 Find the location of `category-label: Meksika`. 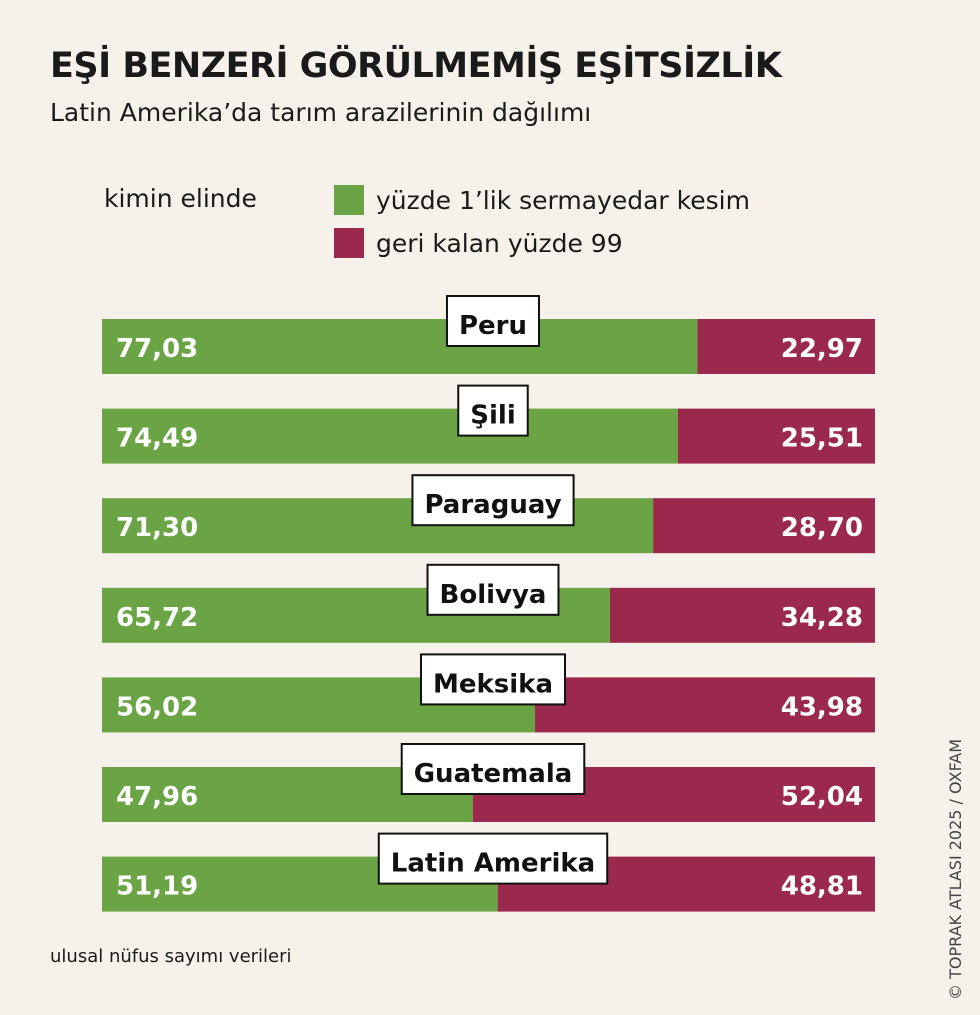

category-label: Meksika is located at coordinates (493, 684).